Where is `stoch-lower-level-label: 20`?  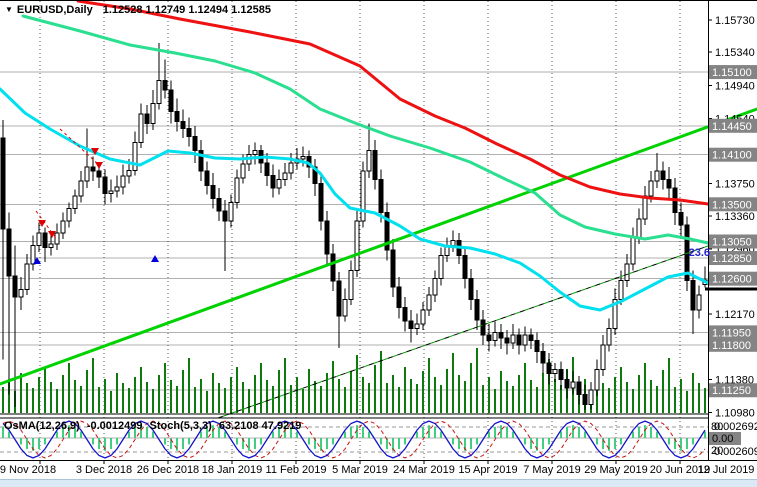 stoch-lower-level-label: 20 is located at coordinates (717, 451).